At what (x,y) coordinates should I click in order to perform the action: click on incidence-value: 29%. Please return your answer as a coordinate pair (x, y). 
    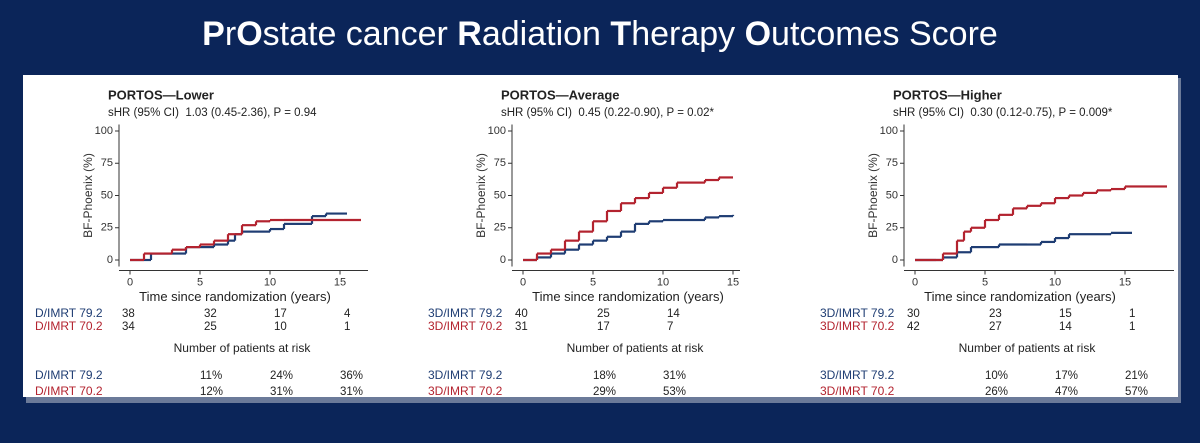
    Looking at the image, I should click on (604, 392).